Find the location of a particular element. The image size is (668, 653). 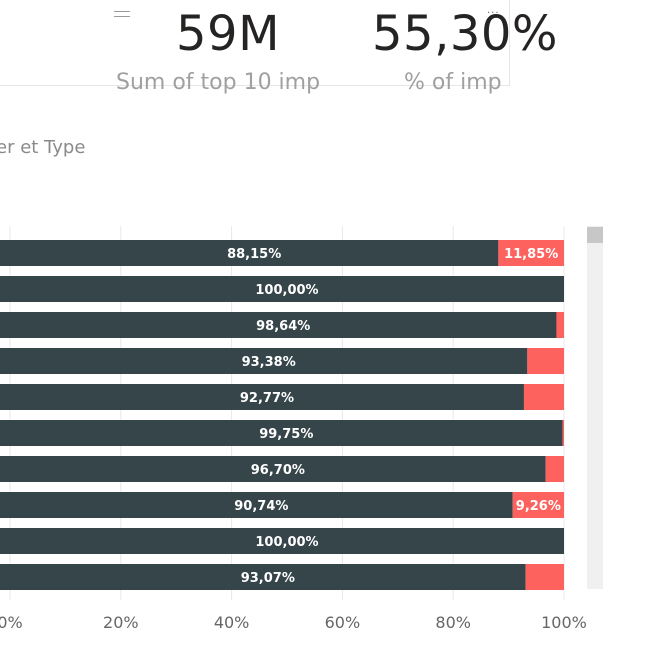

kpi-card-frame is located at coordinates (255, 43).